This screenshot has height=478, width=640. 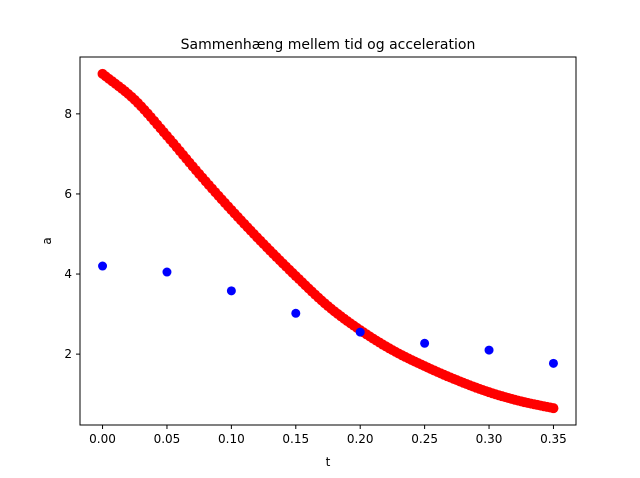 I want to click on red-series-point, so click(x=553, y=408).